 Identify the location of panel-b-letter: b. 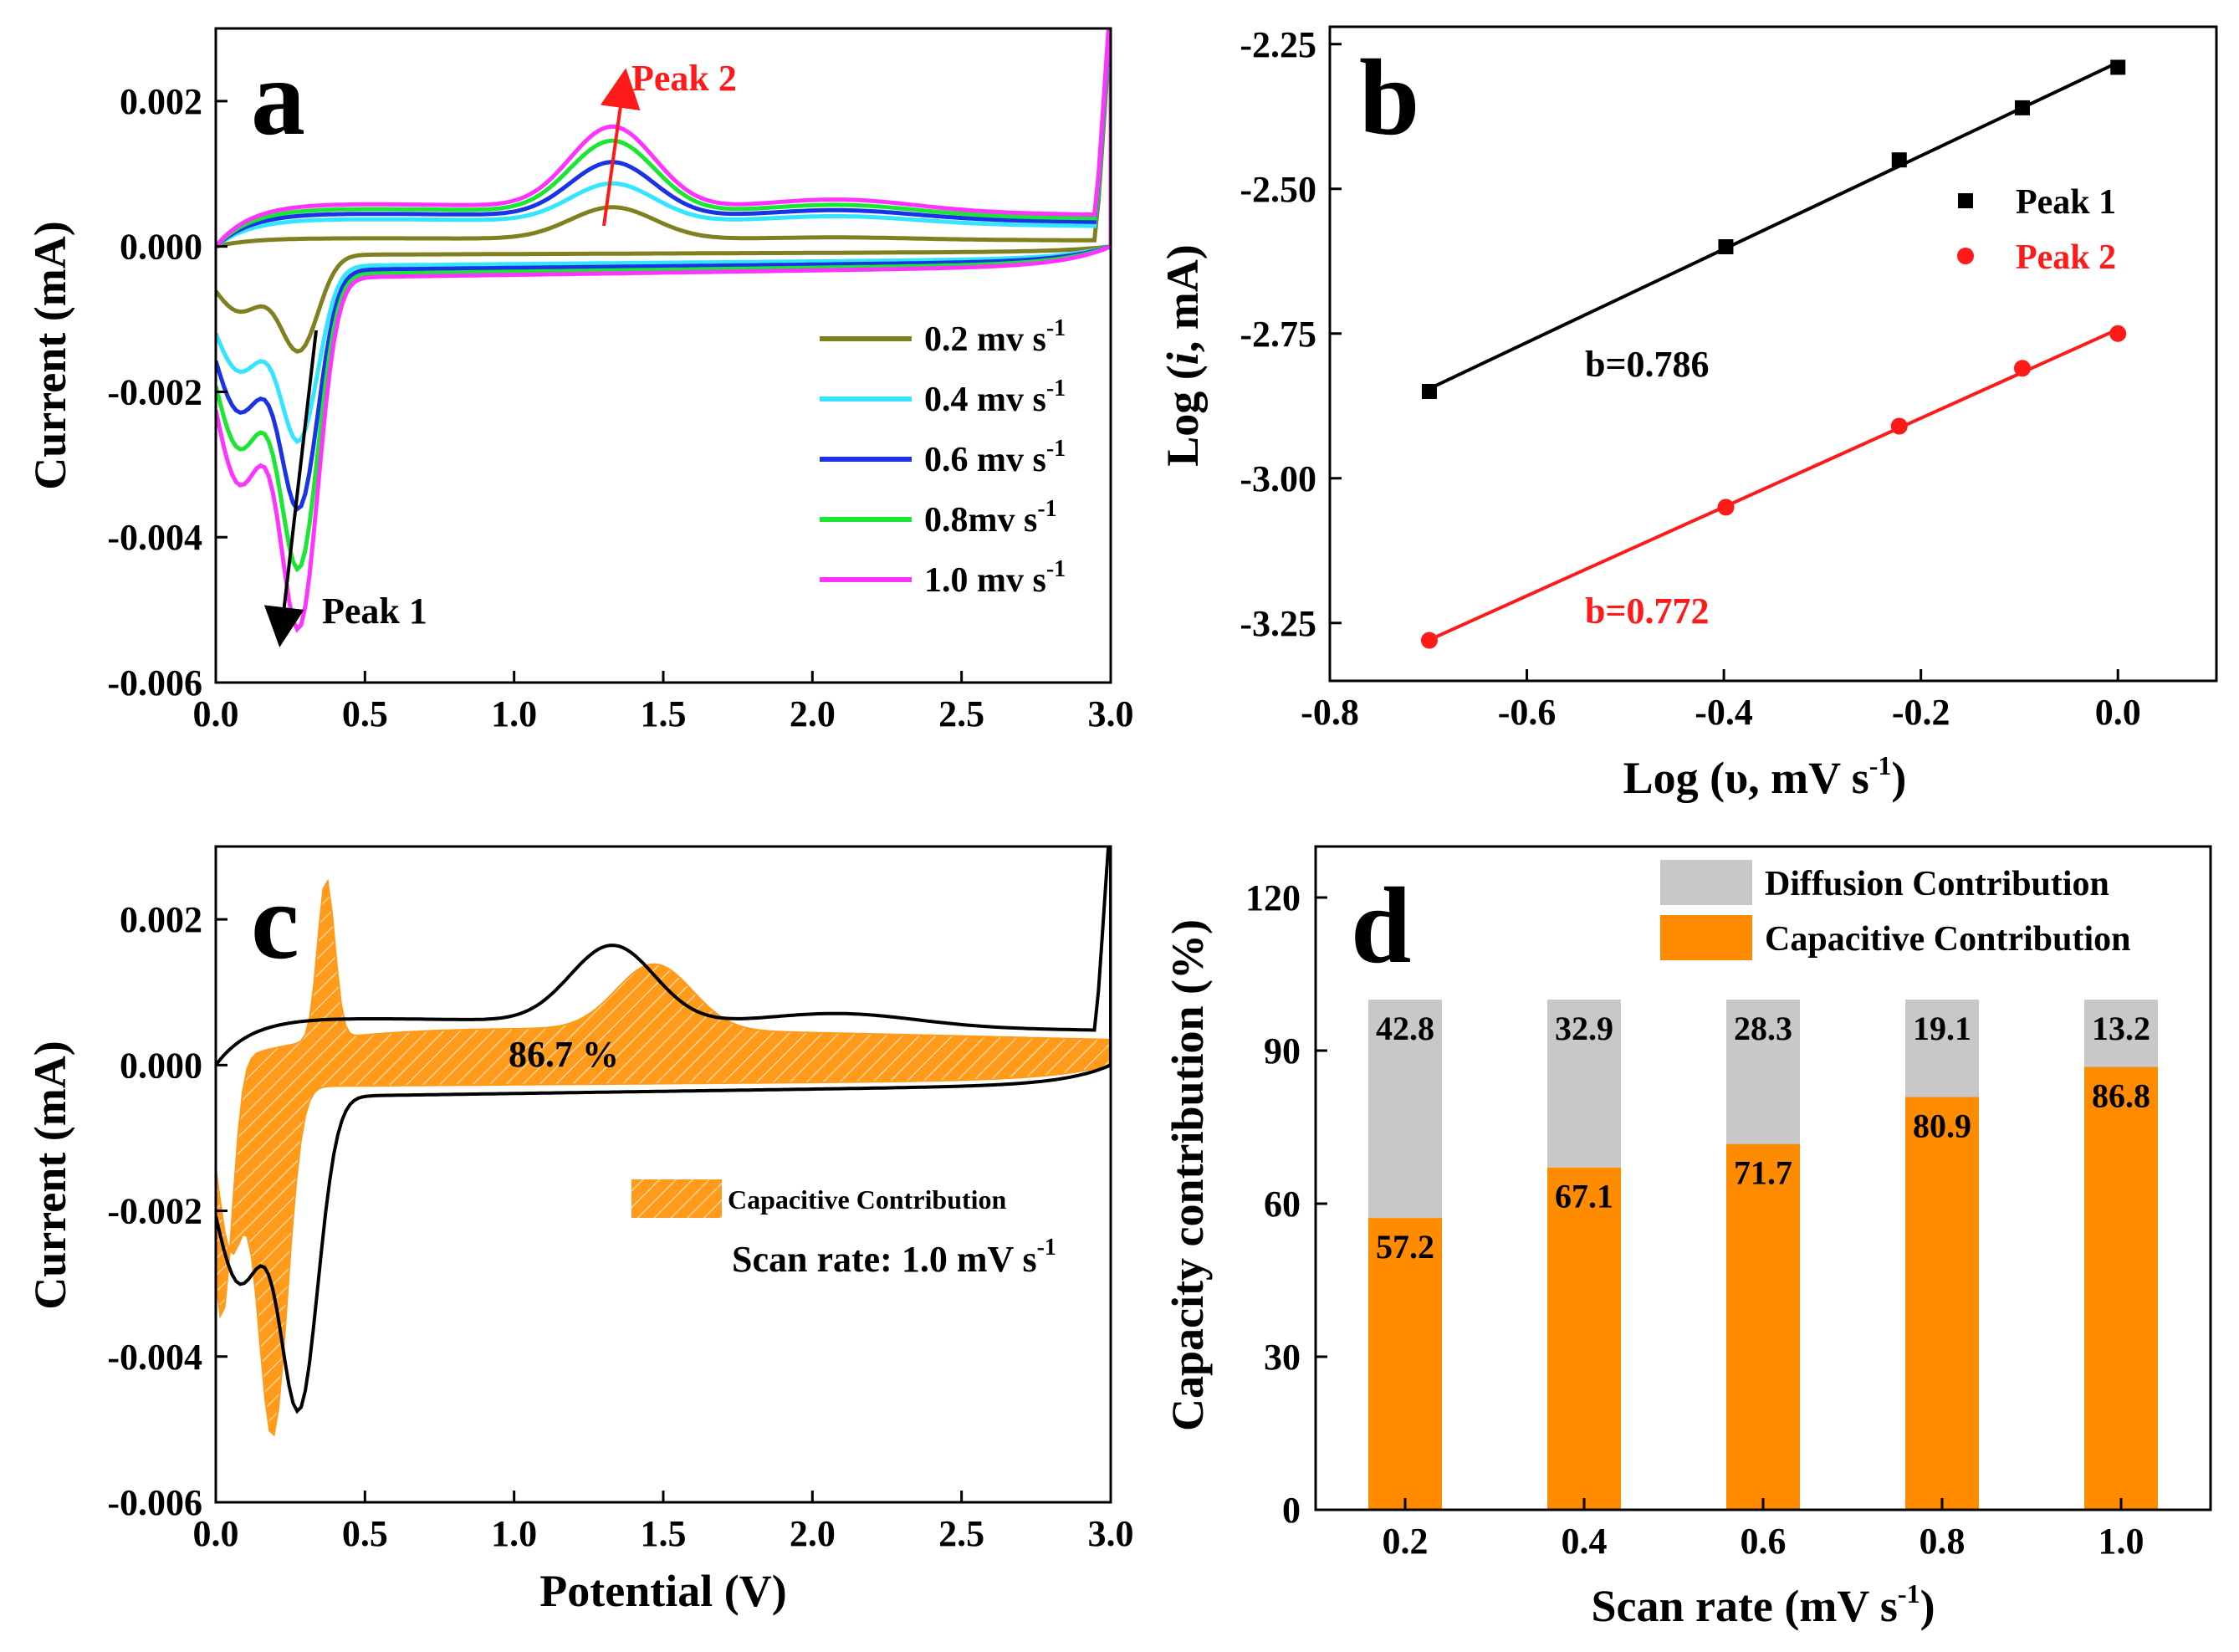
(1389, 98).